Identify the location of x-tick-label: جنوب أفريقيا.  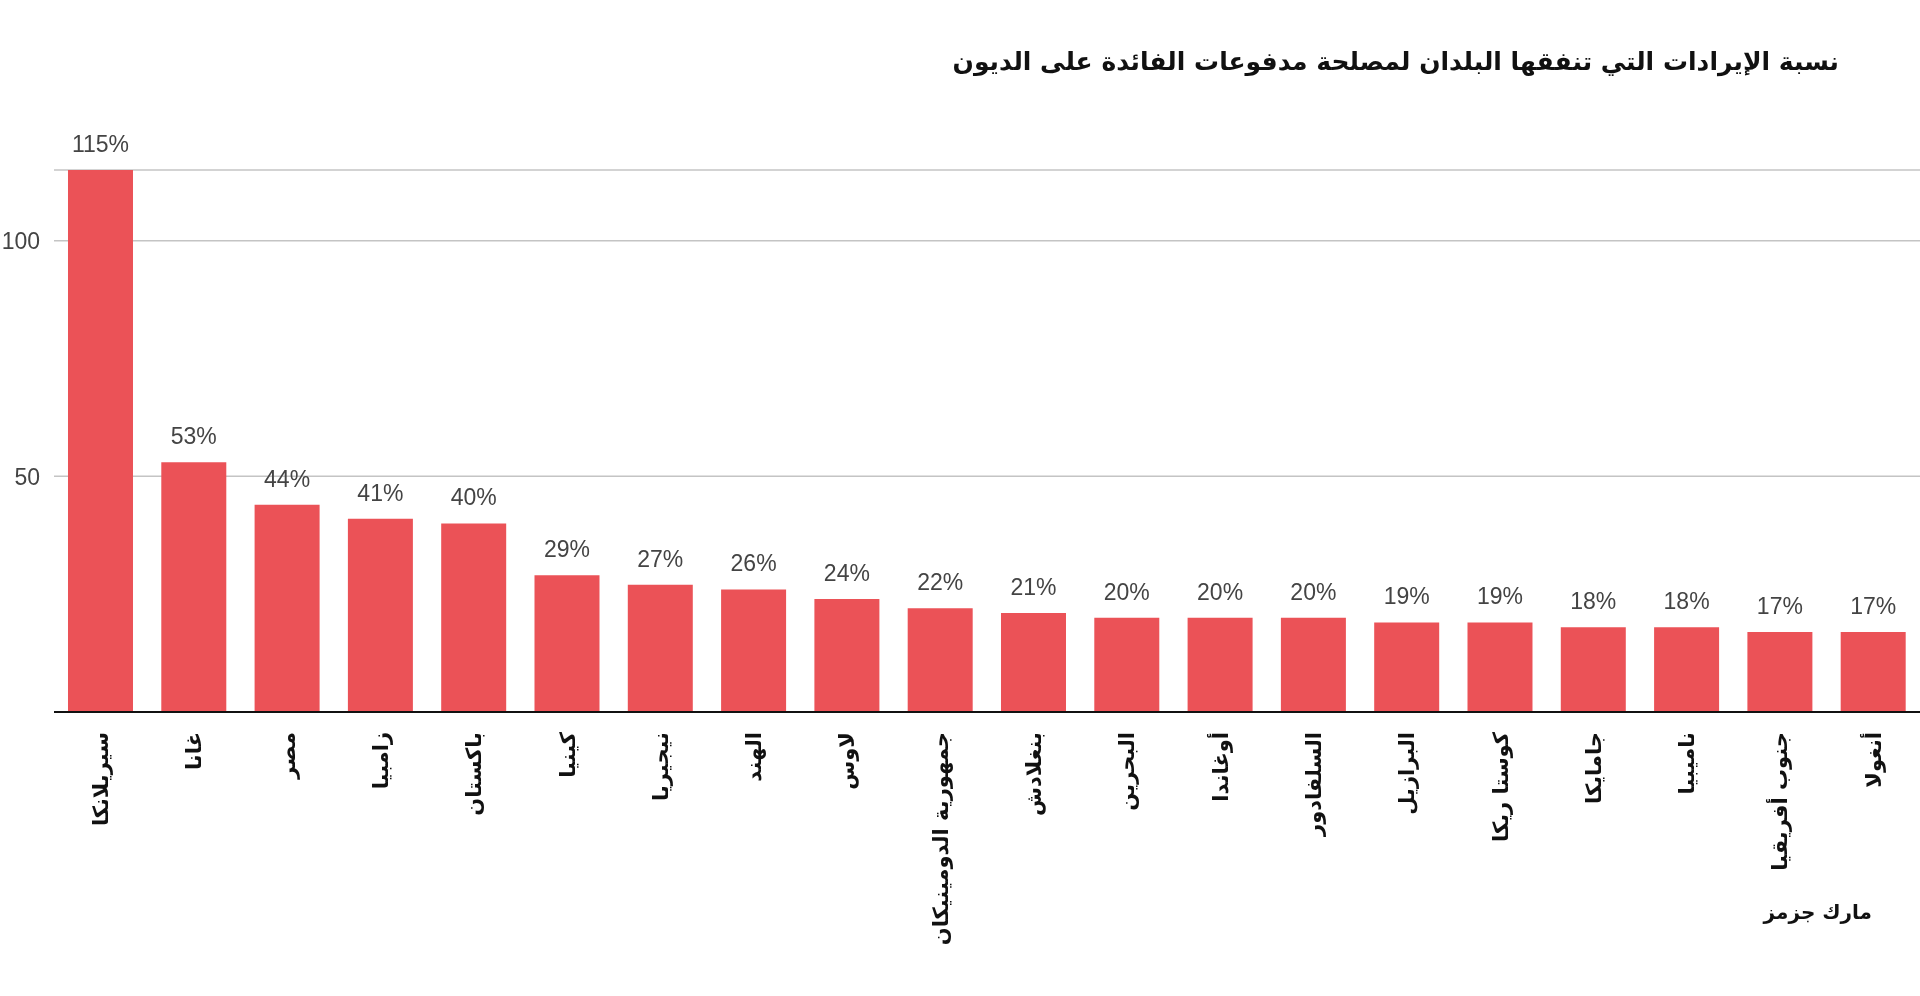
(1779, 801).